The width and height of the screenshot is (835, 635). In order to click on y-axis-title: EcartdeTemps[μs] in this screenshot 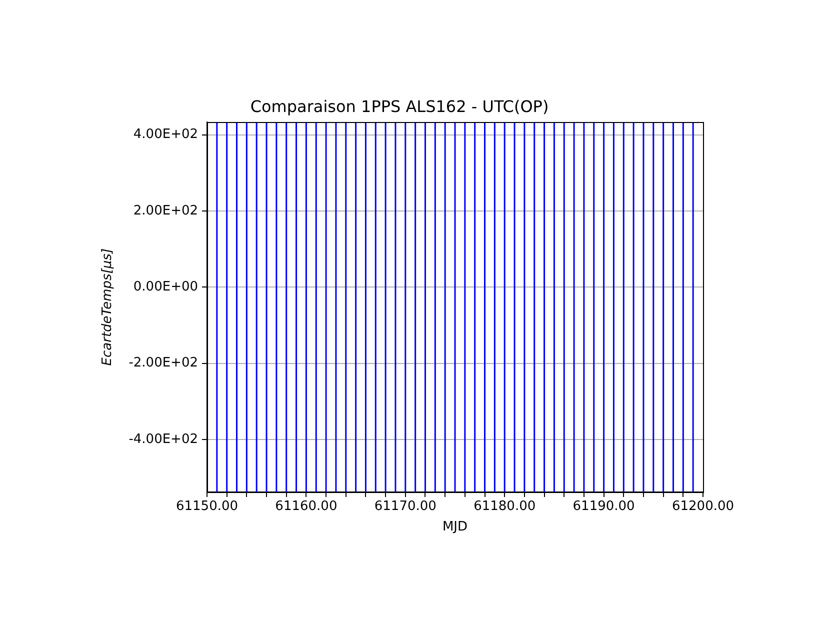, I will do `click(108, 307)`.